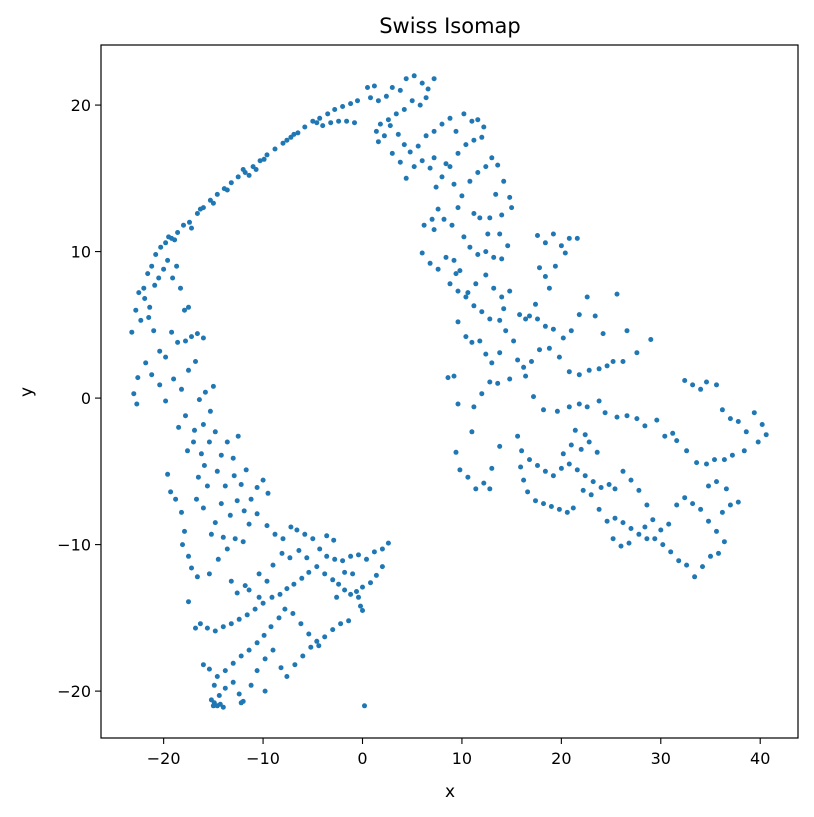 The height and width of the screenshot is (817, 814). I want to click on y-tick-label: 10, so click(81, 252).